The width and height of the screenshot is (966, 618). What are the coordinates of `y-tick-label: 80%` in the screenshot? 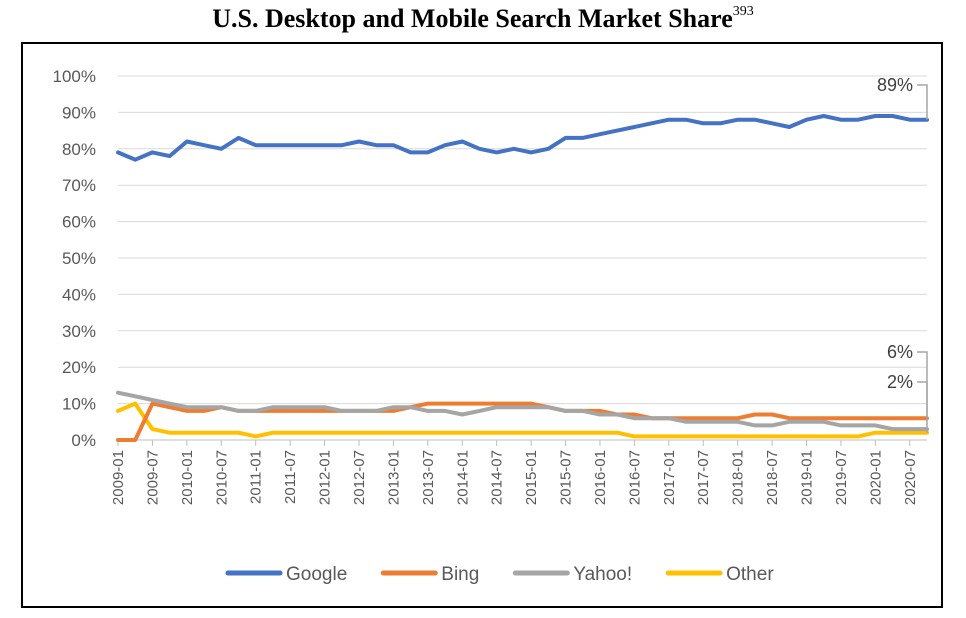 It's located at (79, 149).